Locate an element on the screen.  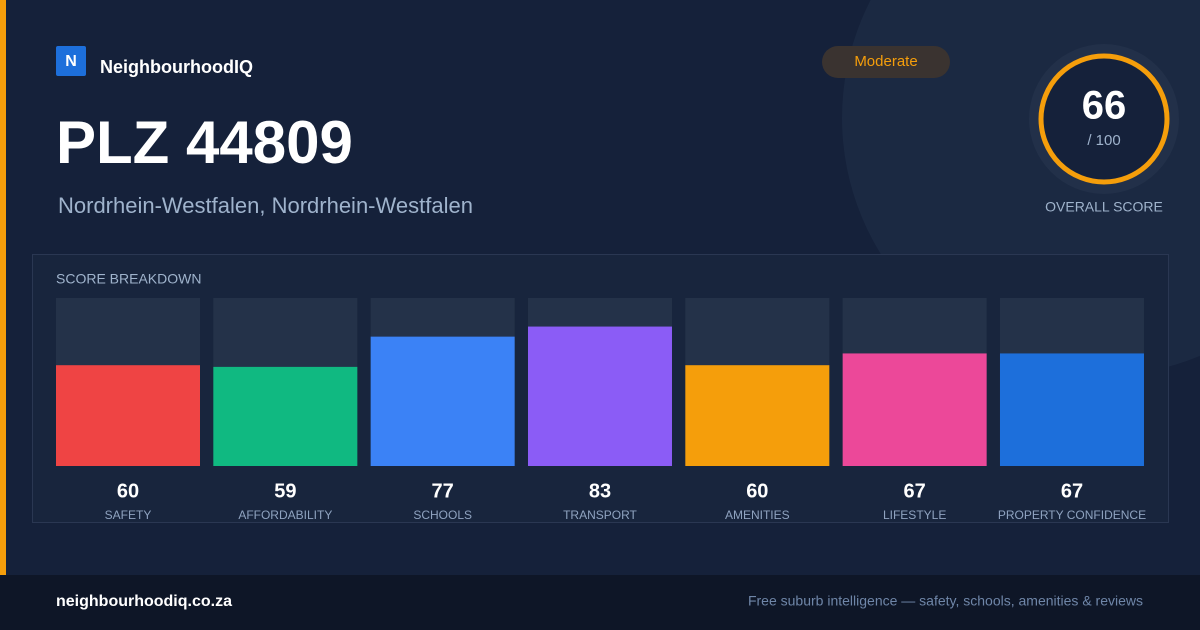
footer-site: neighbourhoodiq.co.za is located at coordinates (144, 601).